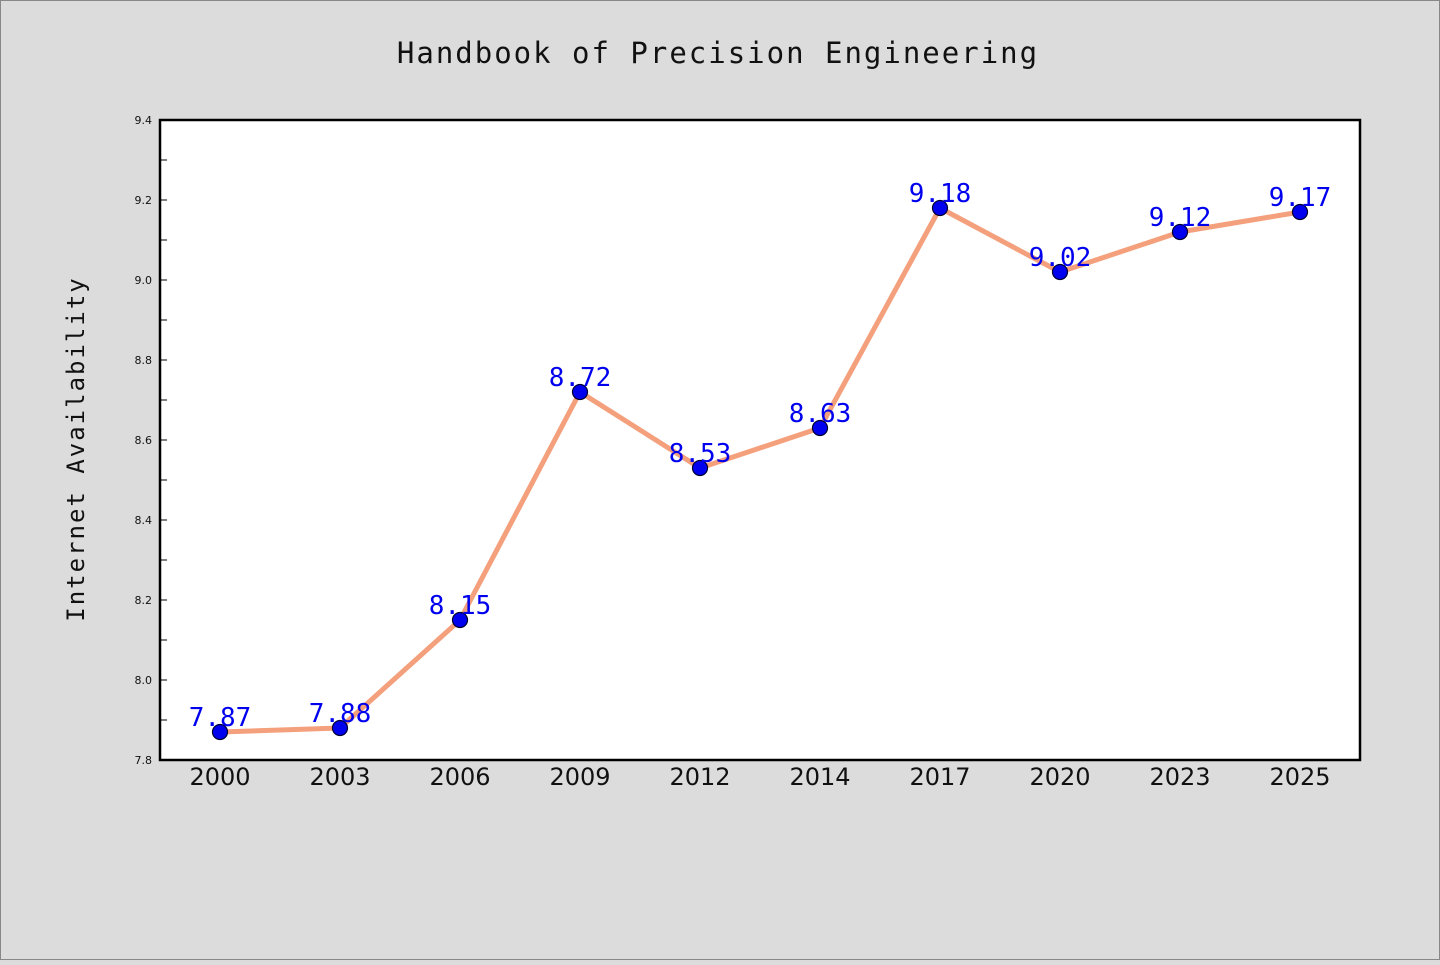 This screenshot has height=965, width=1440. What do you see at coordinates (144, 520) in the screenshot?
I see `y-tick-label: 8.4` at bounding box center [144, 520].